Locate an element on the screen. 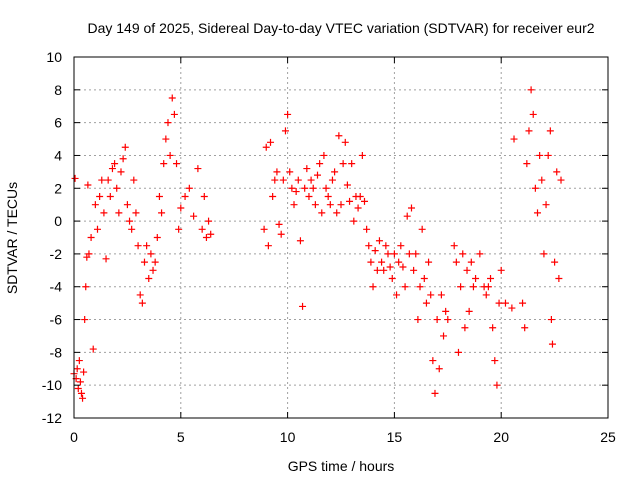 Image resolution: width=640 pixels, height=480 pixels. y-tick-label: 2 is located at coordinates (58, 188).